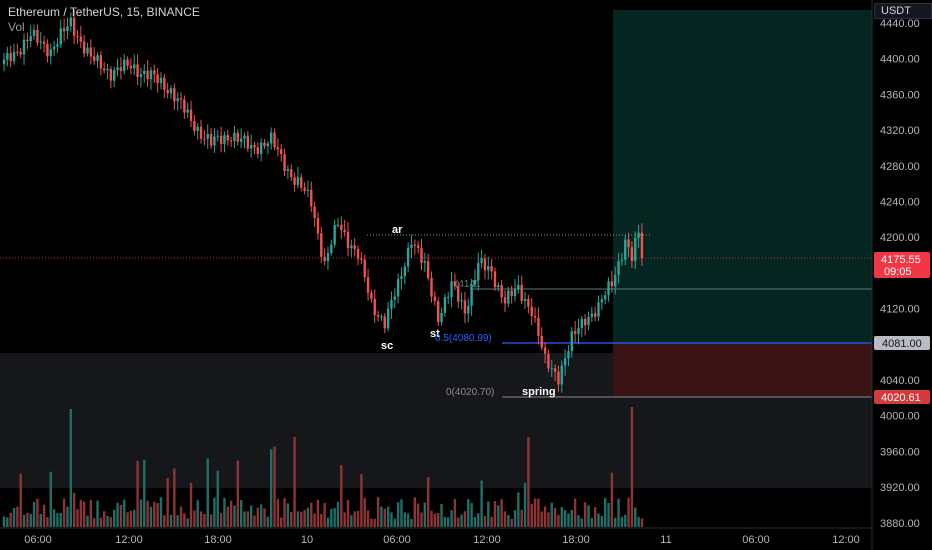 This screenshot has width=932, height=550. Describe the element at coordinates (903, 11) in the screenshot. I see `currency-unit-button: USDT` at that location.